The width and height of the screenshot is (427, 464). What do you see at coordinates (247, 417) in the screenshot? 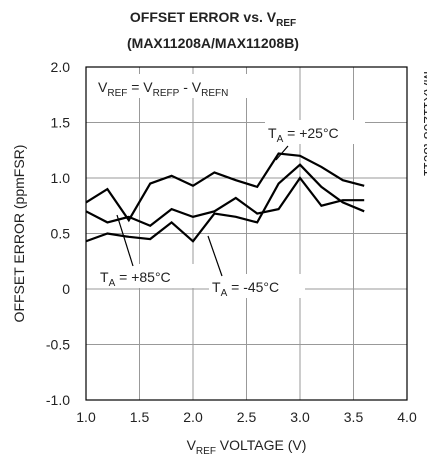
I see `x-tick-label: 2.5` at bounding box center [247, 417].